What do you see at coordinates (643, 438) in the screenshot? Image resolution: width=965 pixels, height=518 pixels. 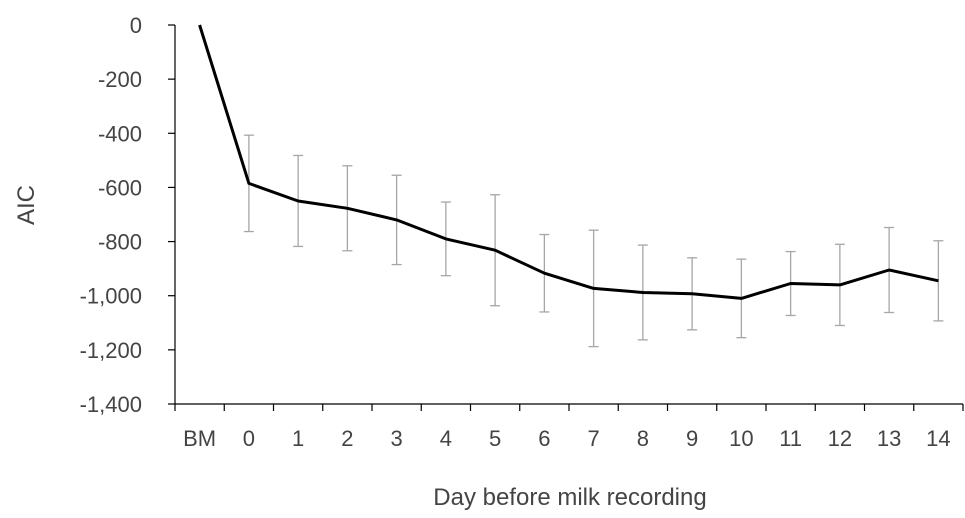 I see `x-tick-label: 8` at bounding box center [643, 438].